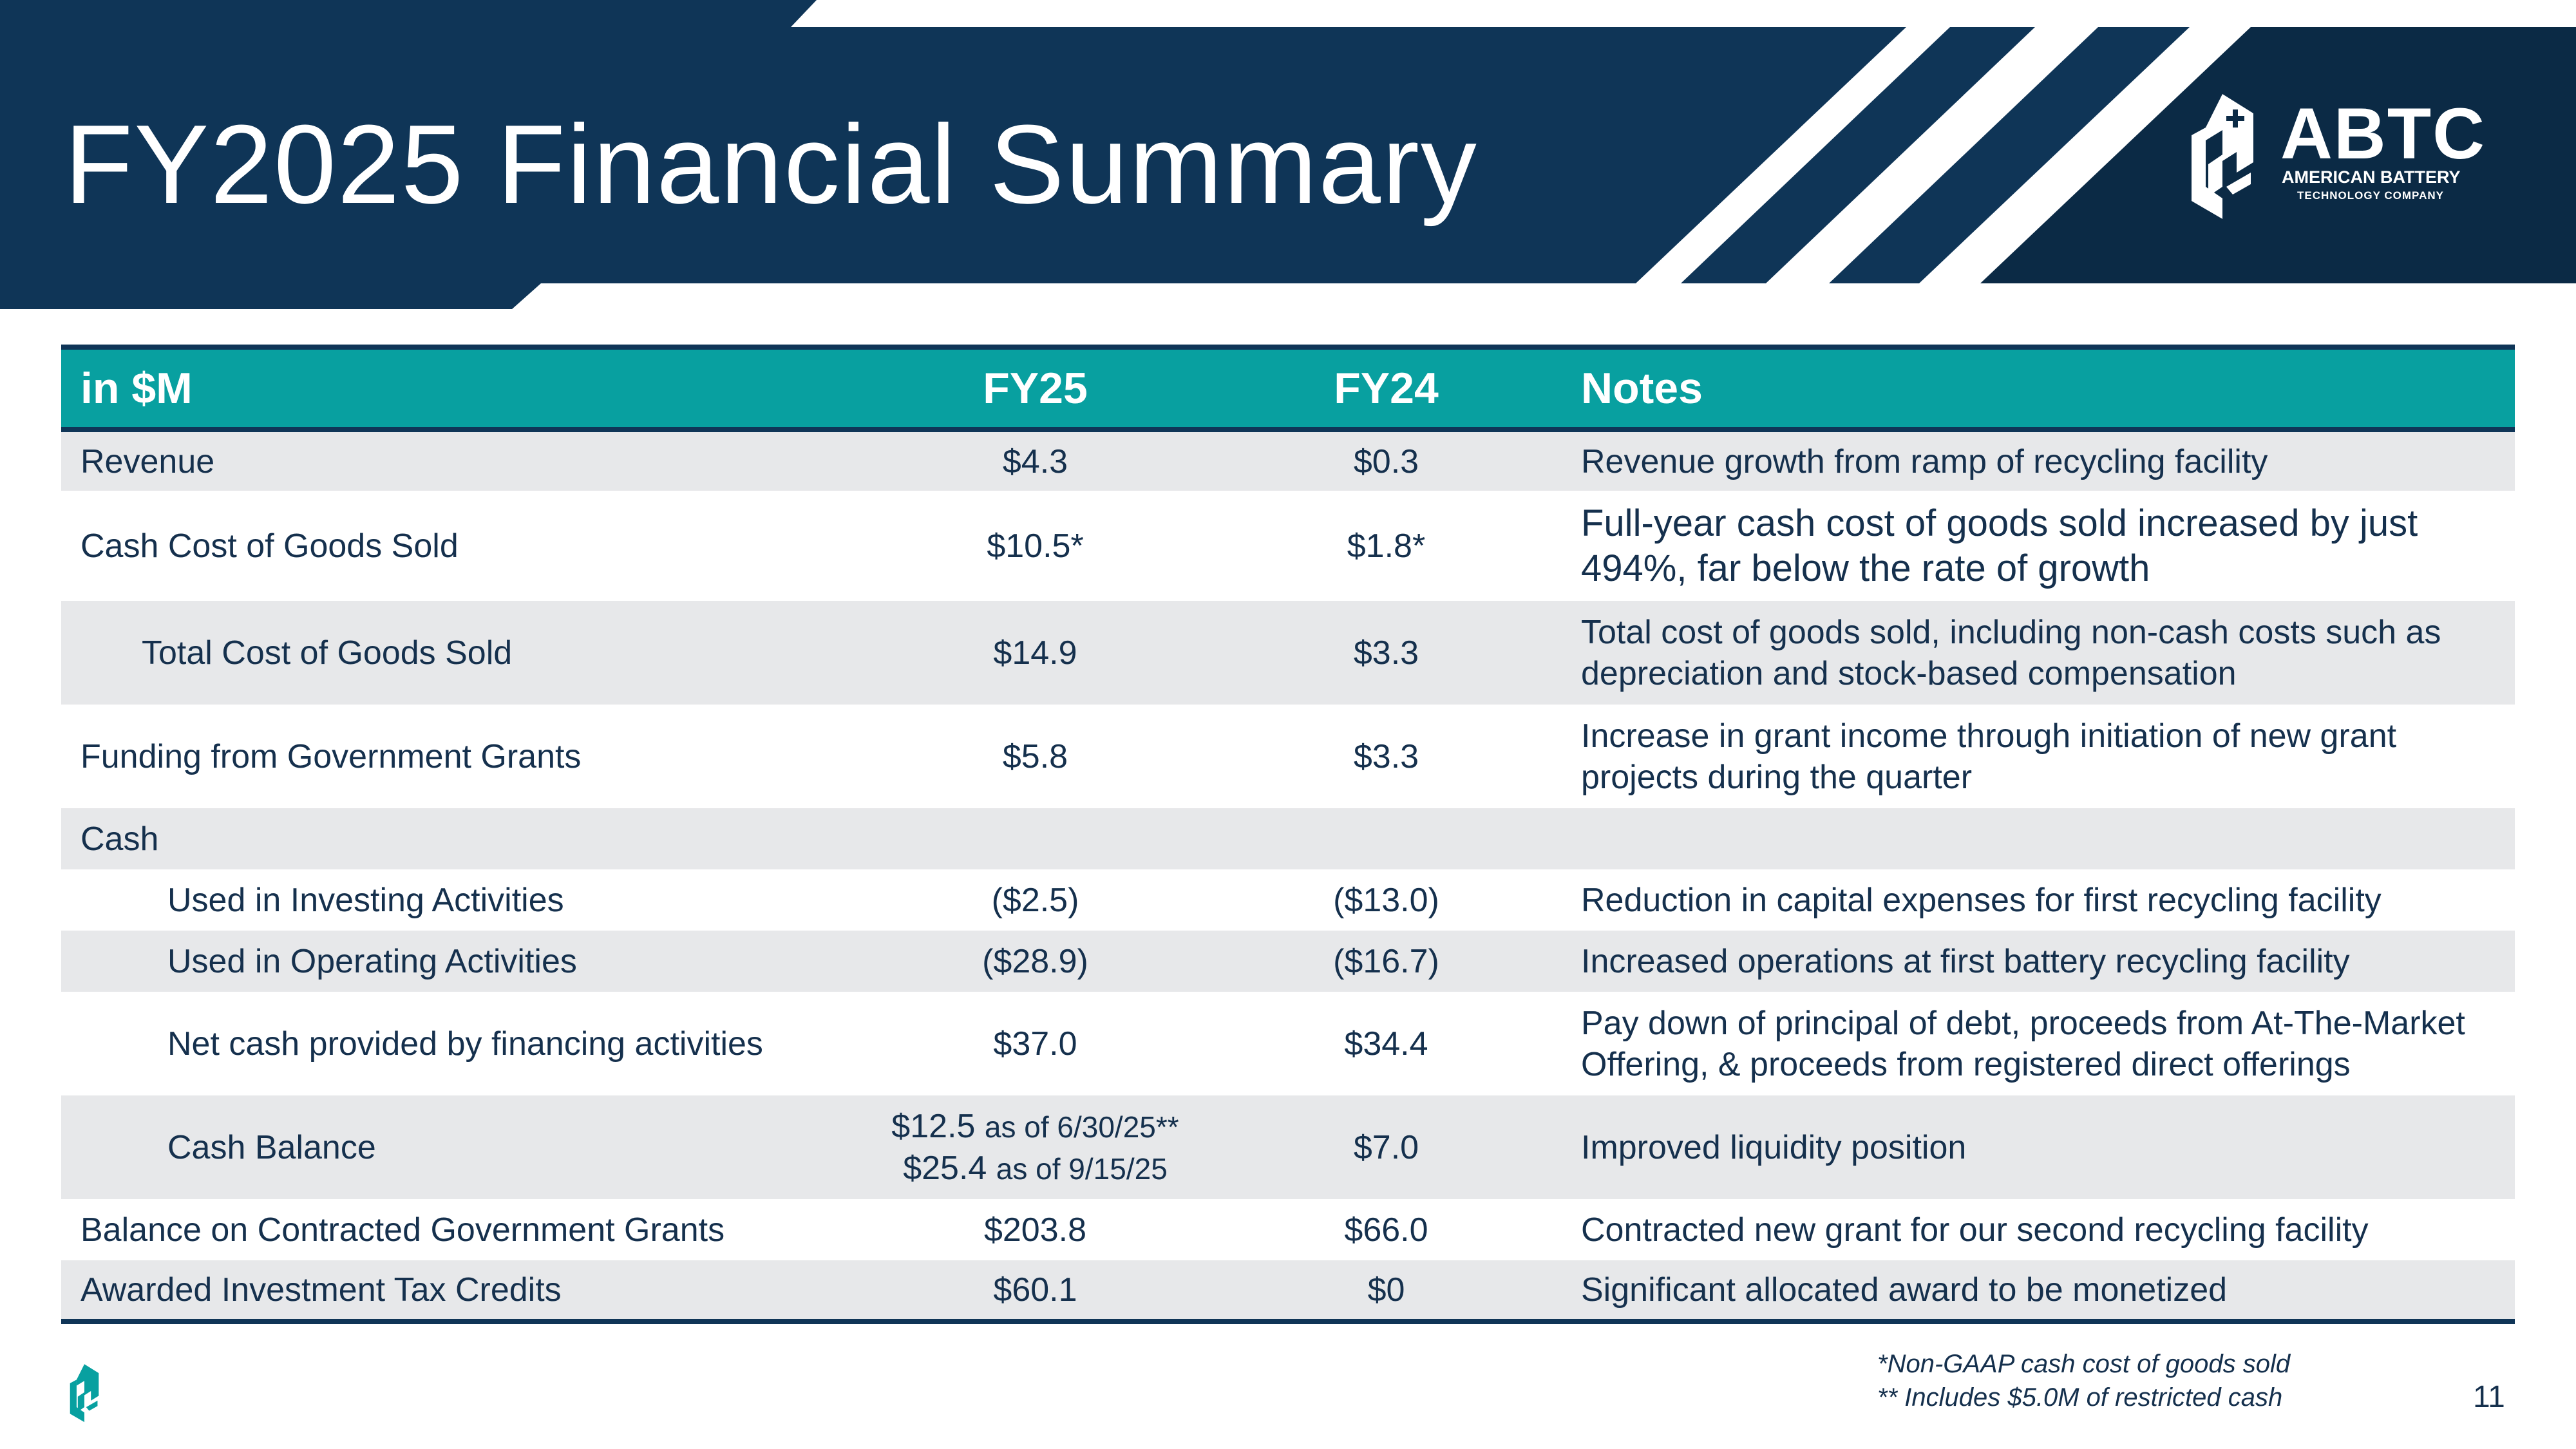 This screenshot has height=1449, width=2576. I want to click on cash-balance-line-1: $12.5 as of 6/30/25**, so click(1035, 1127).